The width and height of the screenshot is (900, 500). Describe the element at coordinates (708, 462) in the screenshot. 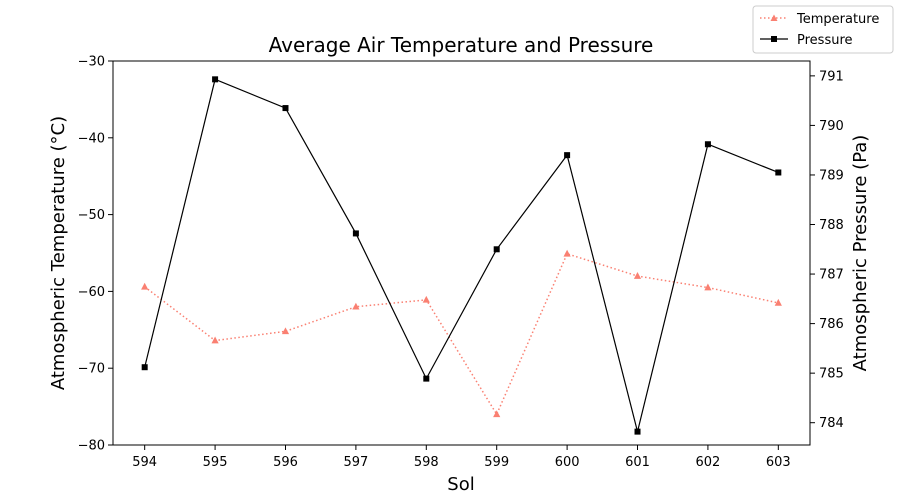

I see `x-tick-label: 602` at that location.